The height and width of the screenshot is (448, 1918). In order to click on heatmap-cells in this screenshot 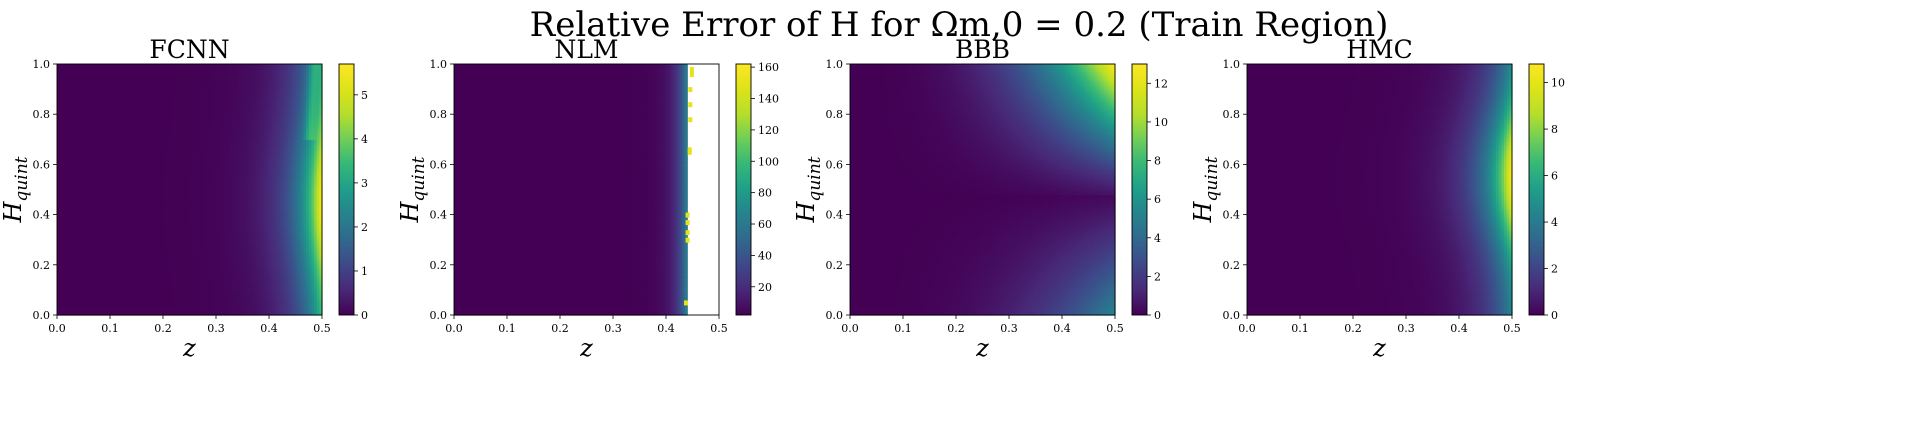, I will do `click(190, 190)`.